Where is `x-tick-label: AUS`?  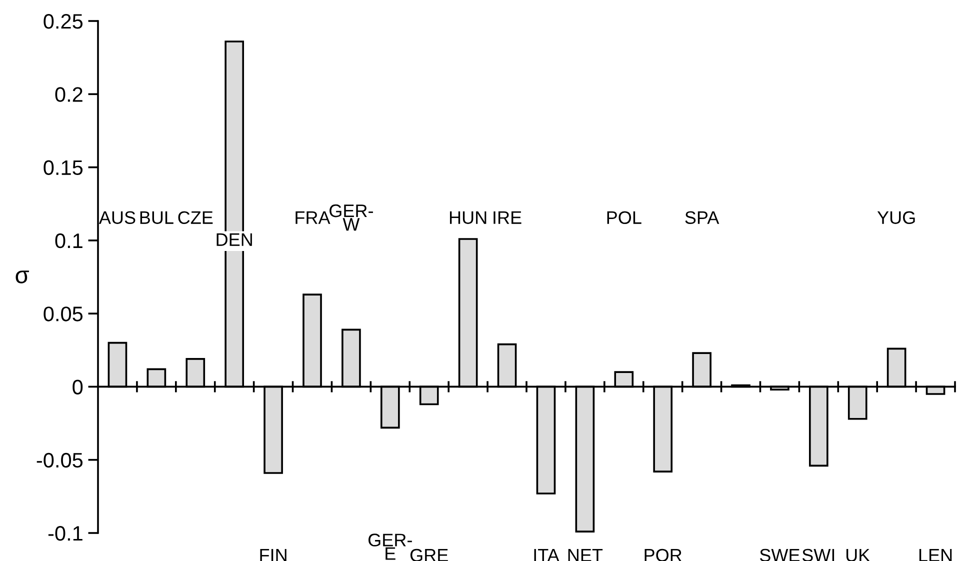 x-tick-label: AUS is located at coordinates (117, 217).